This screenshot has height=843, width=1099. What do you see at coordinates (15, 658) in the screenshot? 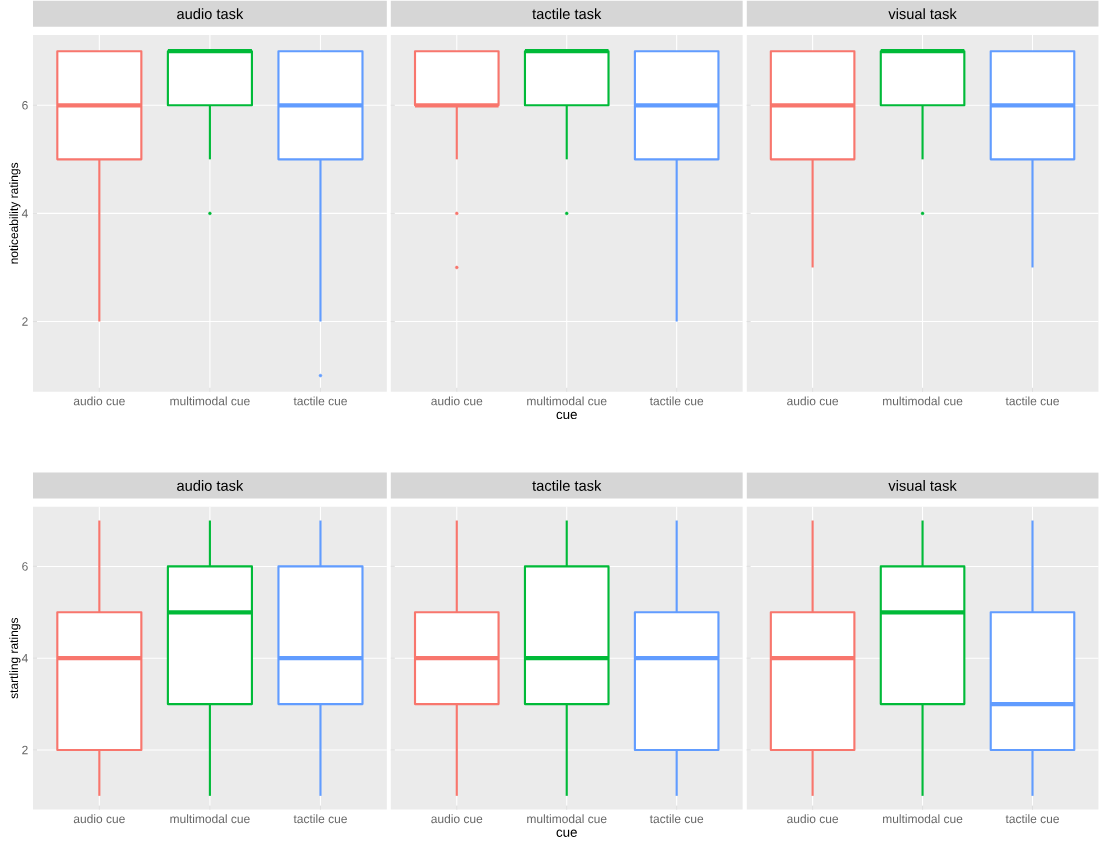
I see `y-axis-title: startling ratings` at bounding box center [15, 658].